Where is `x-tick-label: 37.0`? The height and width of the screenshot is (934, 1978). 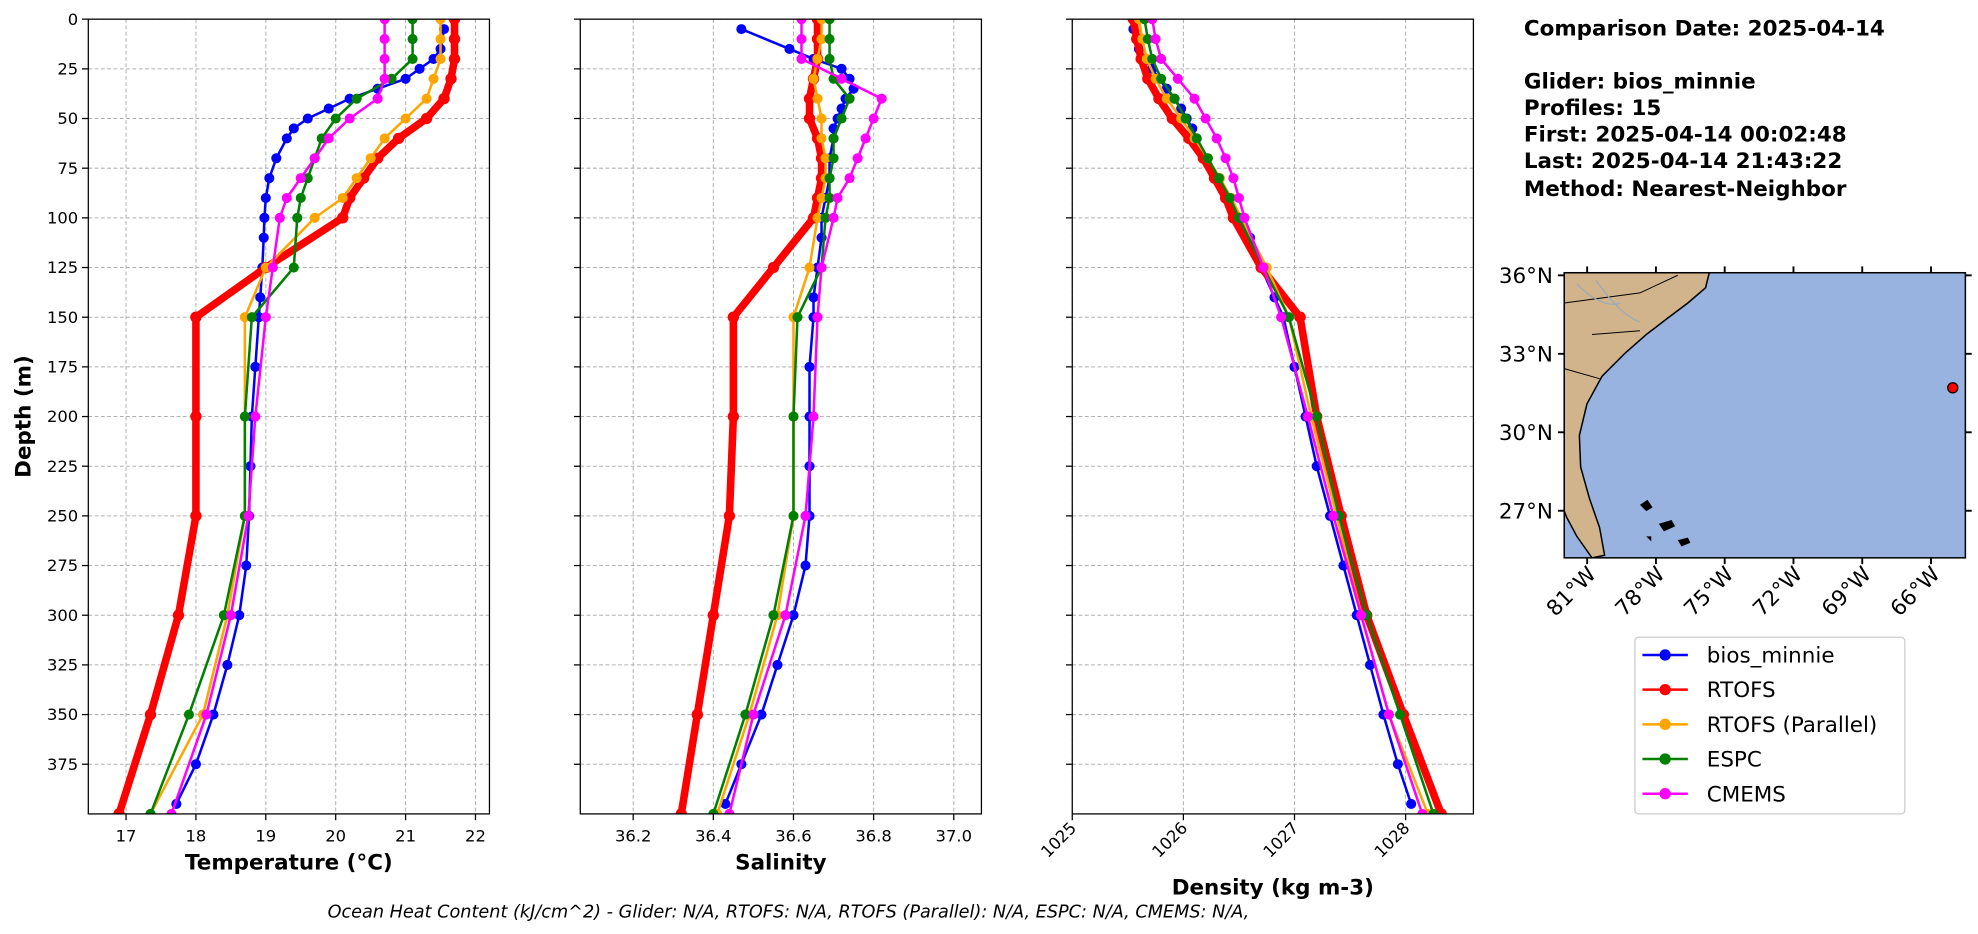
x-tick-label: 37.0 is located at coordinates (954, 836).